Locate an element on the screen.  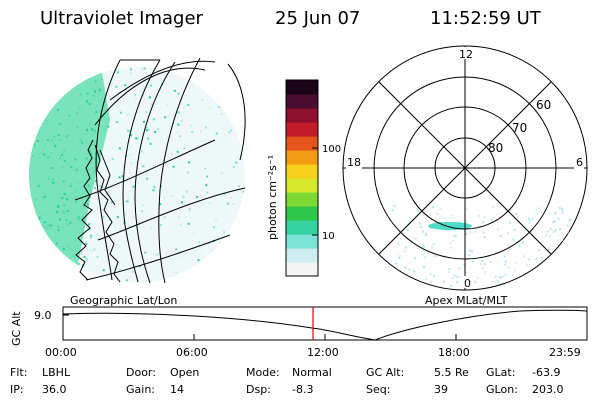
status-value: Normal is located at coordinates (312, 372).